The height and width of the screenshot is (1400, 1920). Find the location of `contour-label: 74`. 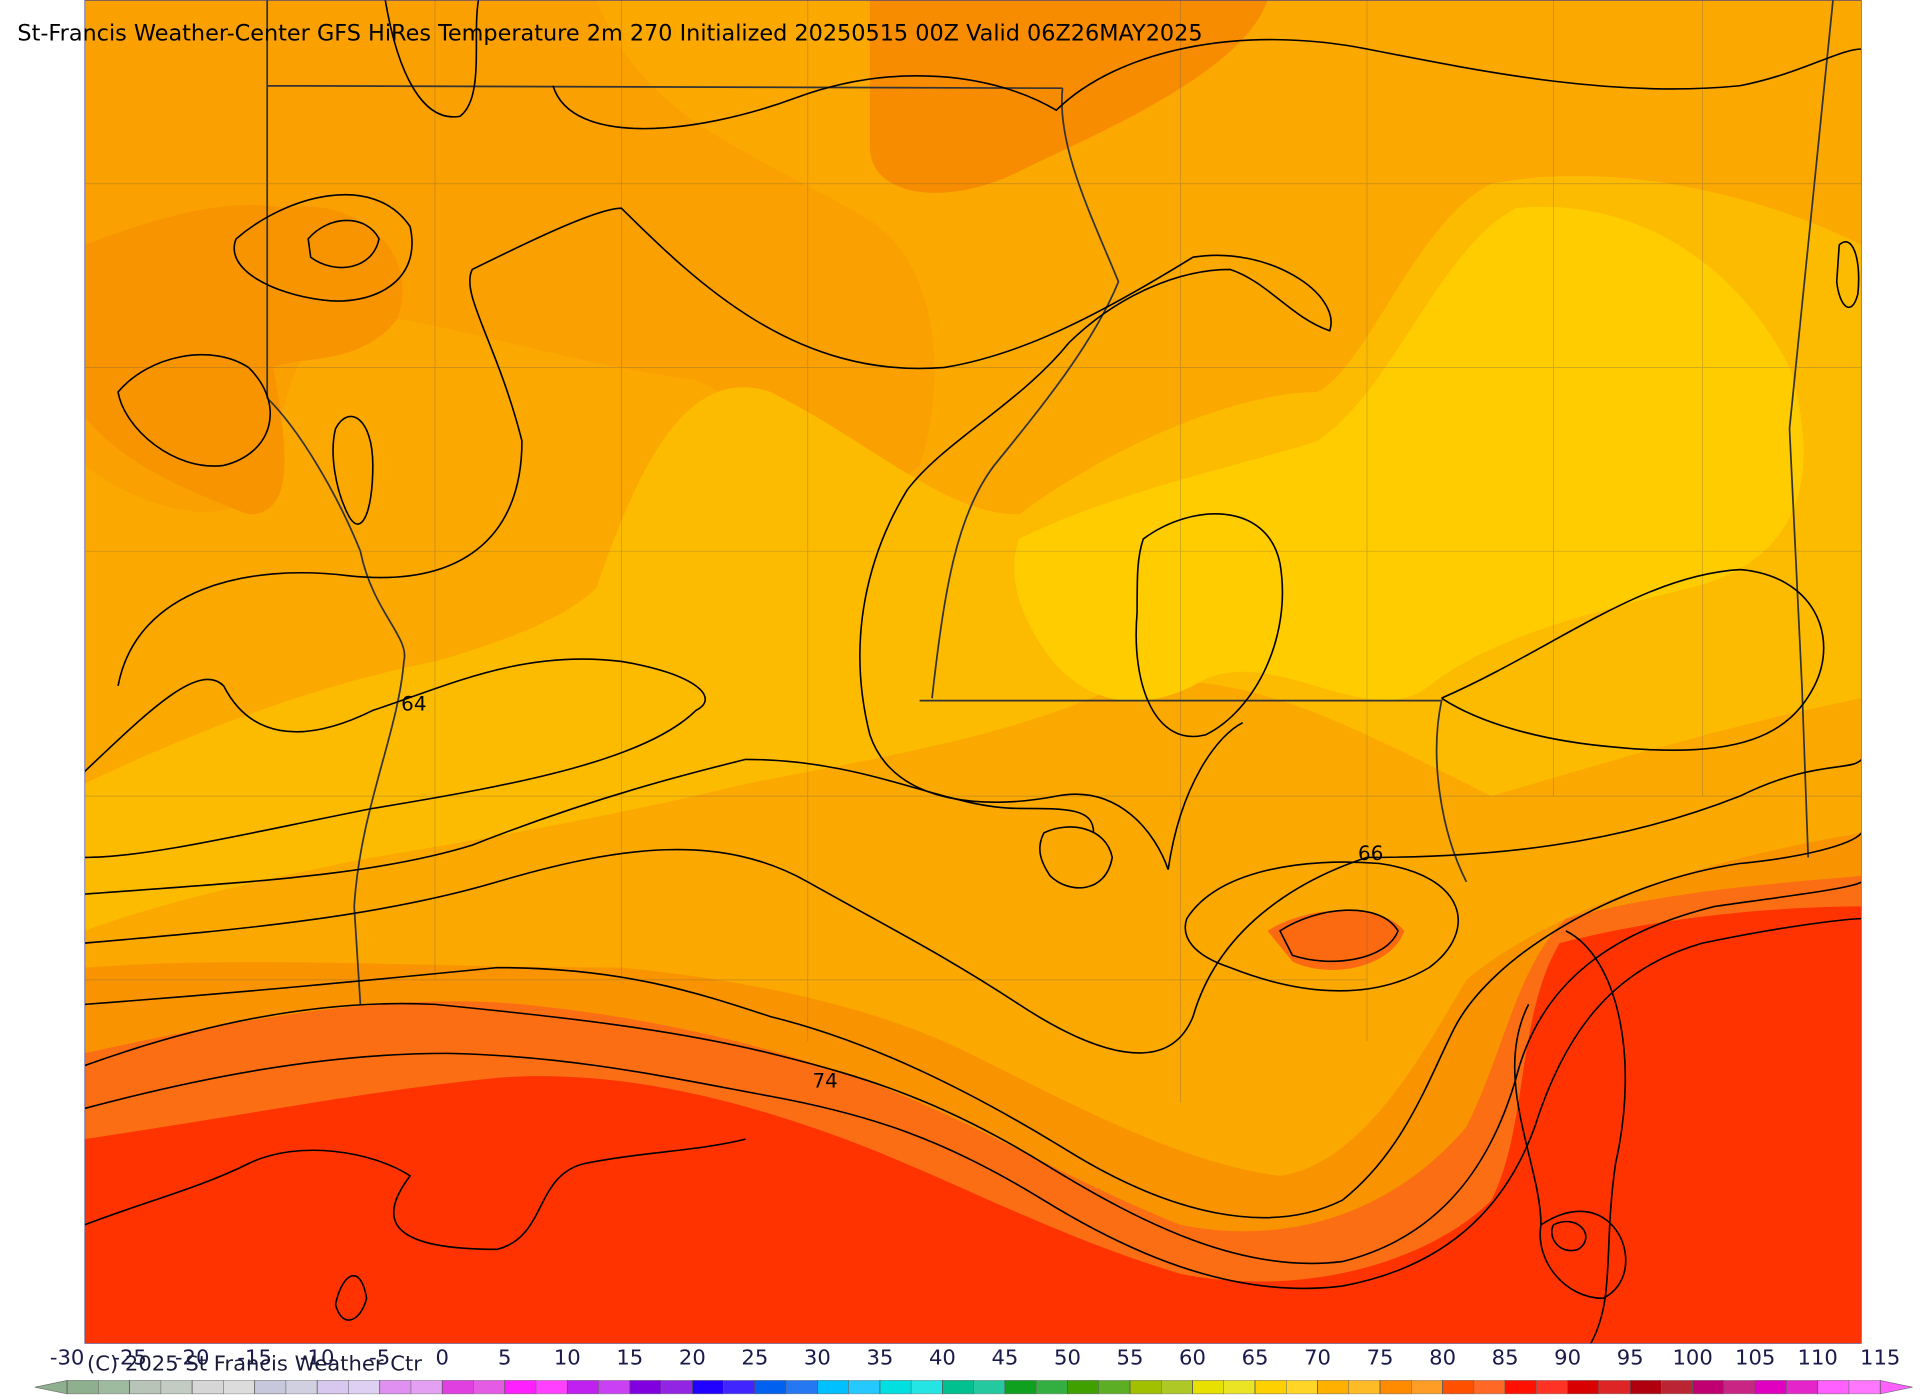

contour-label: 74 is located at coordinates (825, 1081).